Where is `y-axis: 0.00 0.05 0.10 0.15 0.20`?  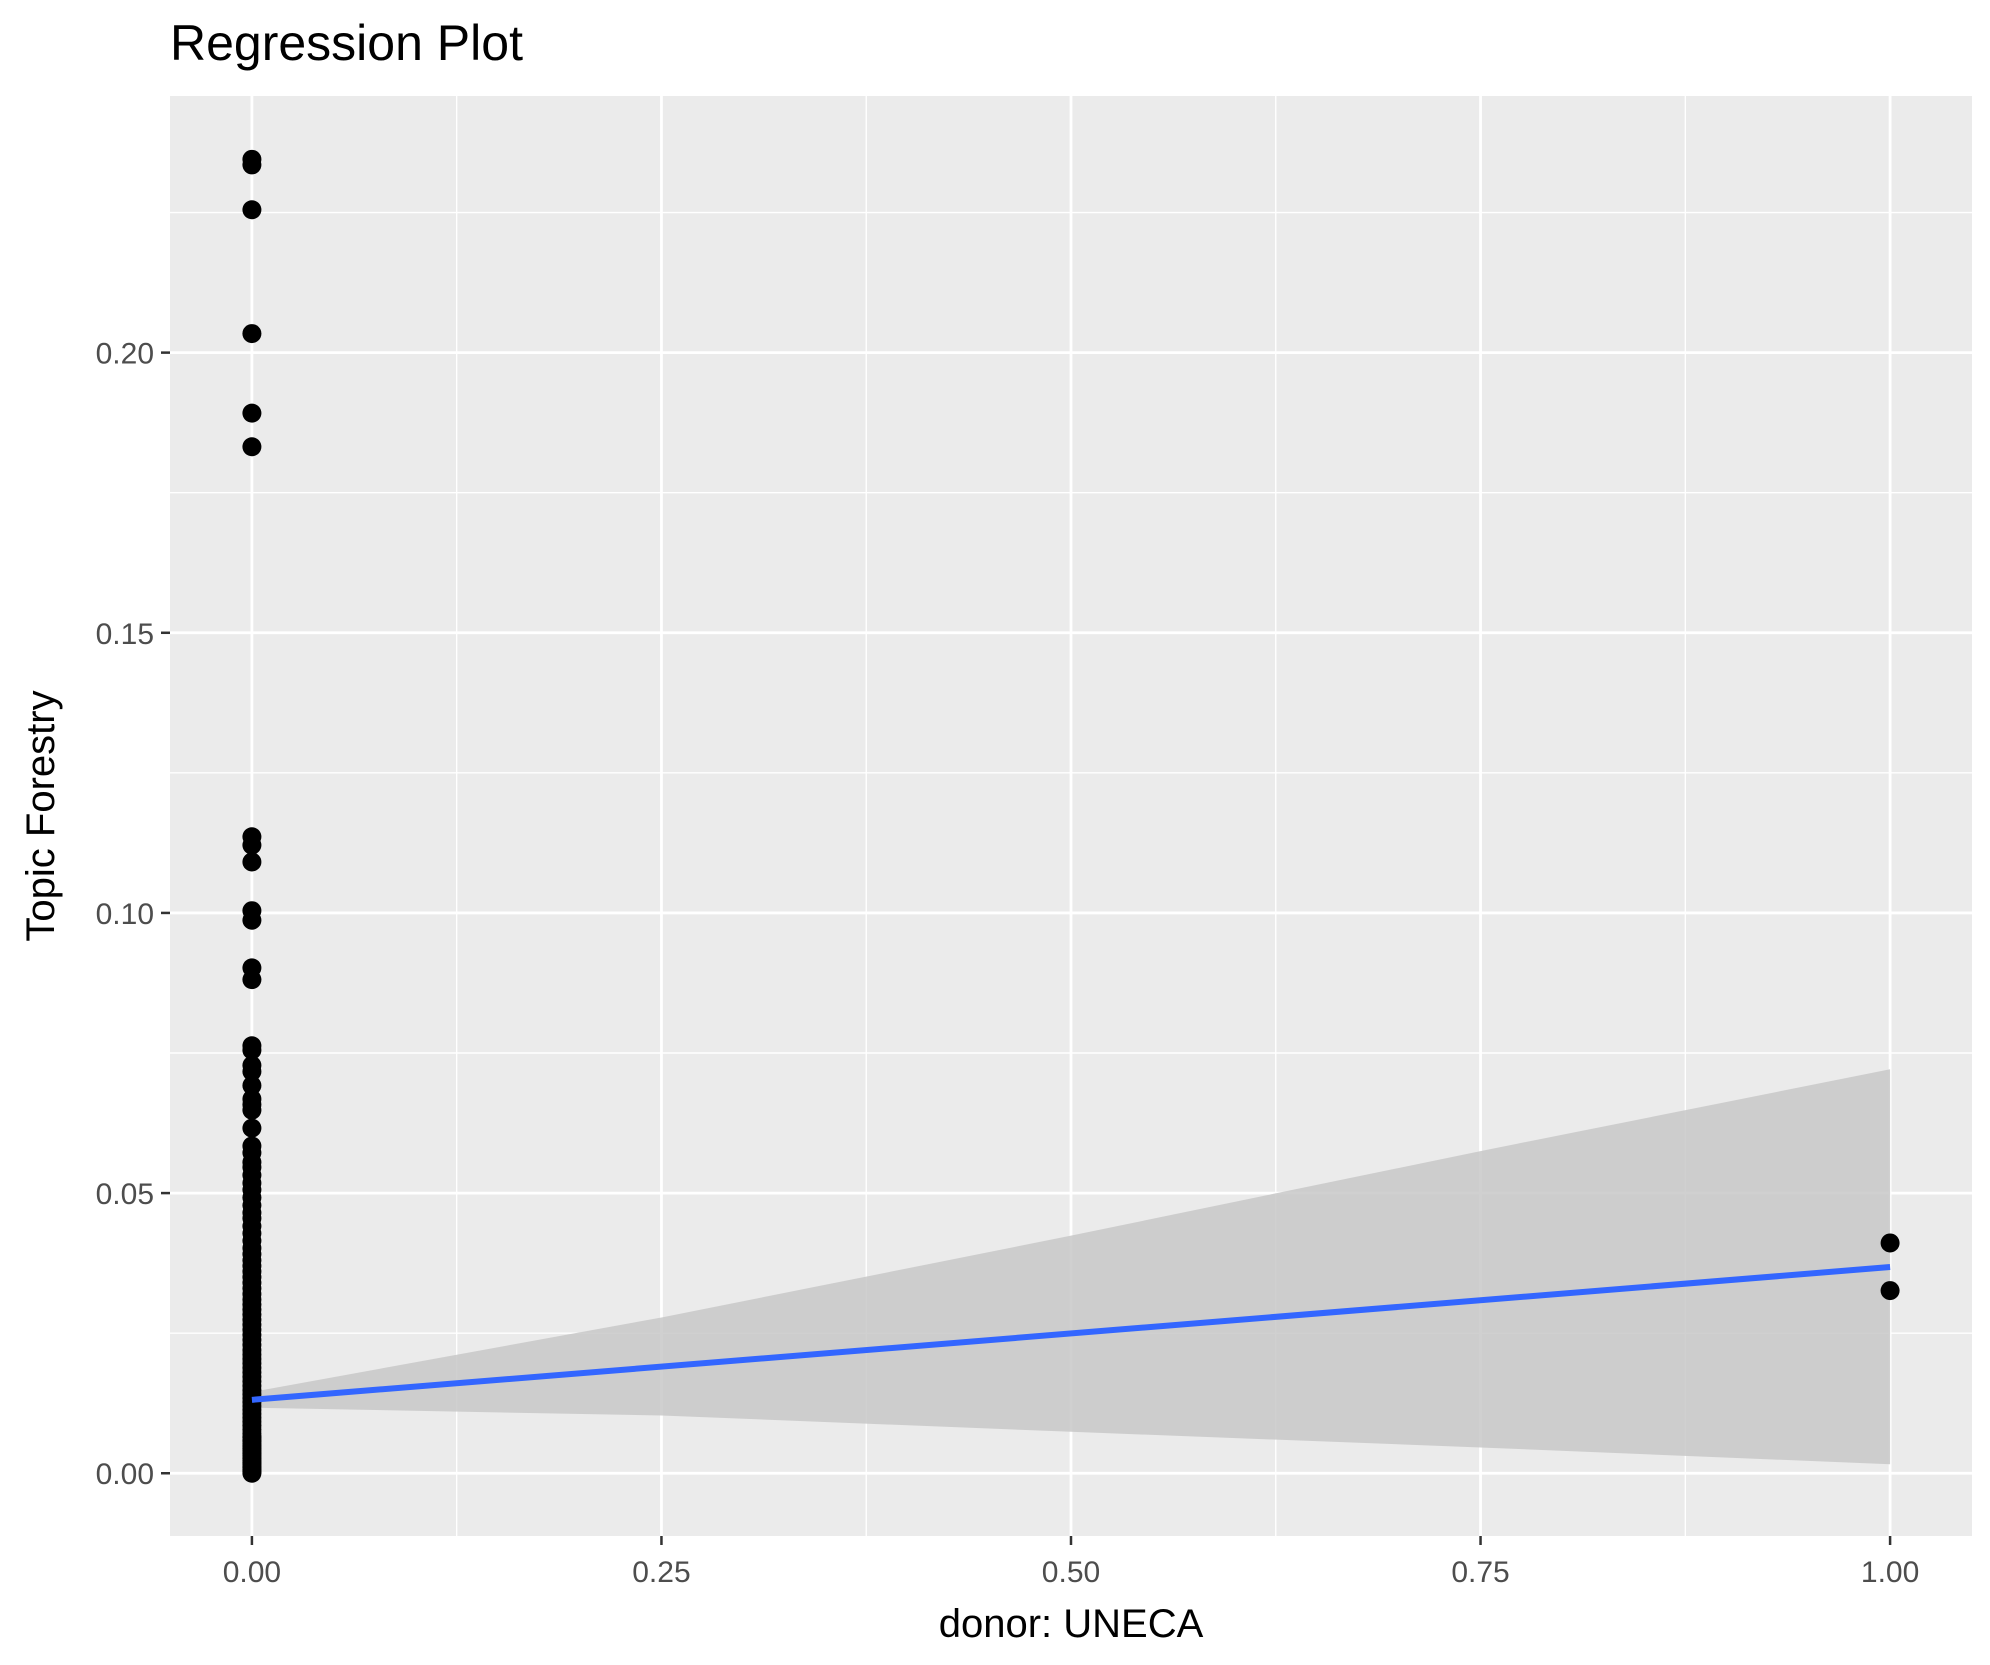
y-axis: 0.00 0.05 0.10 0.15 0.20 is located at coordinates (133, 914).